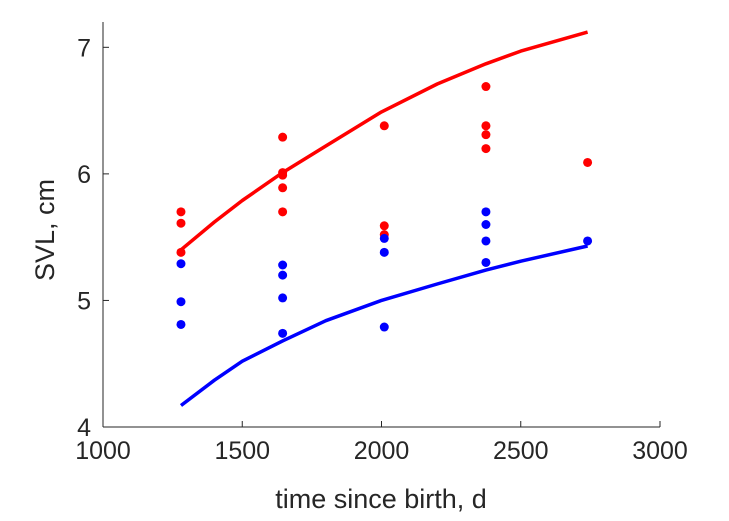 This screenshot has width=729, height=521. What do you see at coordinates (93, 238) in the screenshot?
I see `y-axis-ticks: 4 5 6 7` at bounding box center [93, 238].